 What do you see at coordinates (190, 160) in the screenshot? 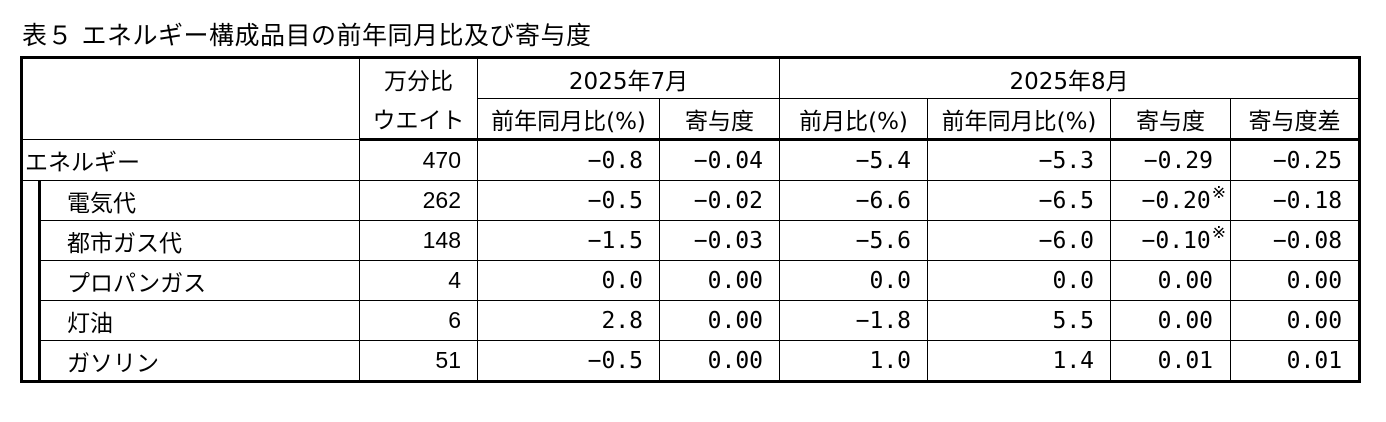
I see `row-label: エネルギー` at bounding box center [190, 160].